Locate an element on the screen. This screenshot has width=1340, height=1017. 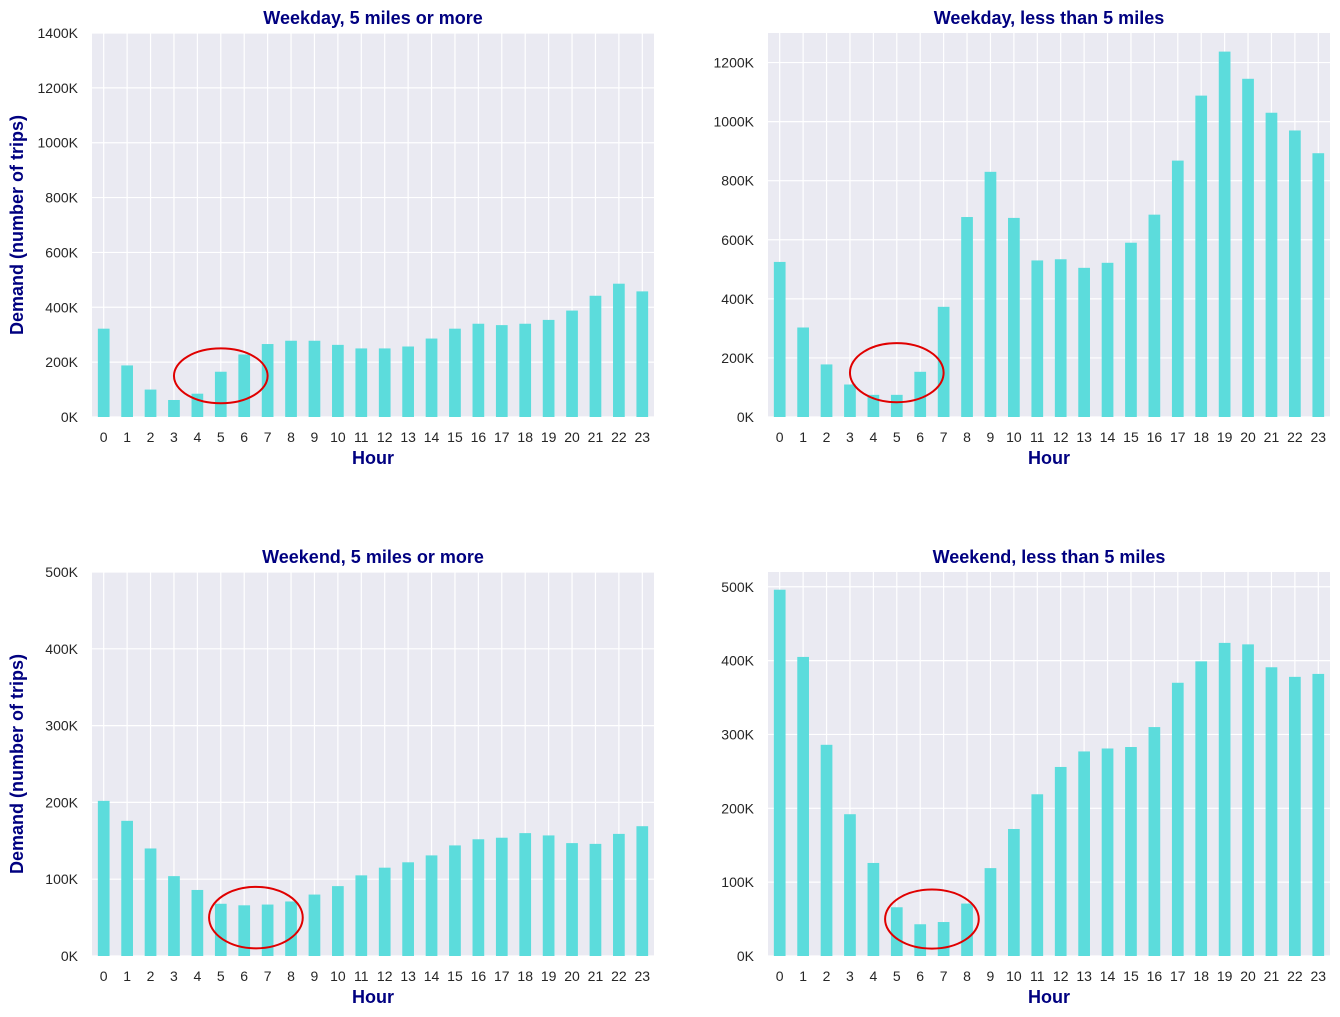
x-tick-label: 13 is located at coordinates (408, 976).